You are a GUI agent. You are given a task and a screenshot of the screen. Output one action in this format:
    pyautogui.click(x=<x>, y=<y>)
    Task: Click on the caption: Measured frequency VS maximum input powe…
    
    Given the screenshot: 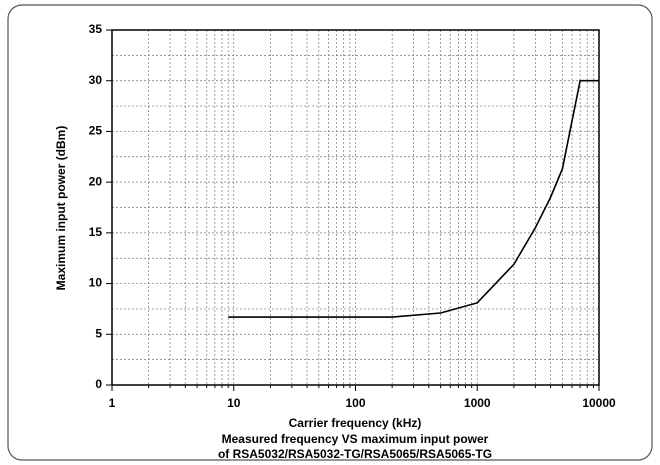 What is the action you would take?
    pyautogui.click(x=355, y=439)
    